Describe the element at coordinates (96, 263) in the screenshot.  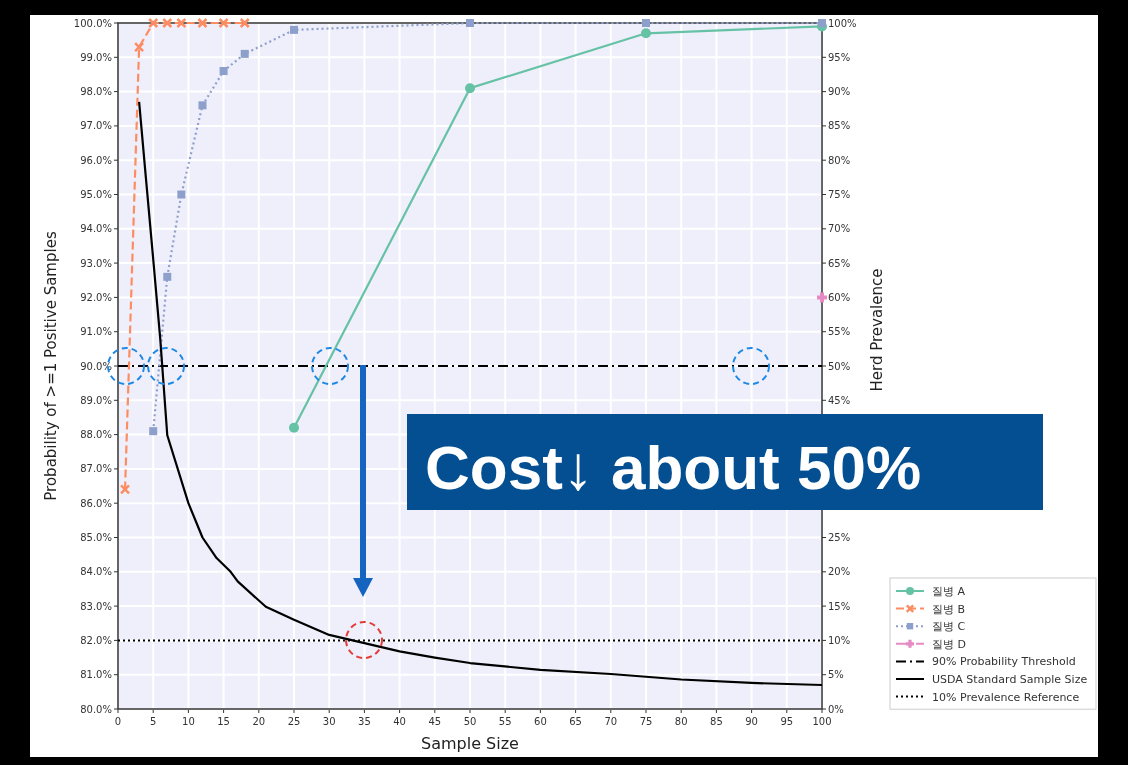
I see `y-tick-label: 93.0%` at that location.